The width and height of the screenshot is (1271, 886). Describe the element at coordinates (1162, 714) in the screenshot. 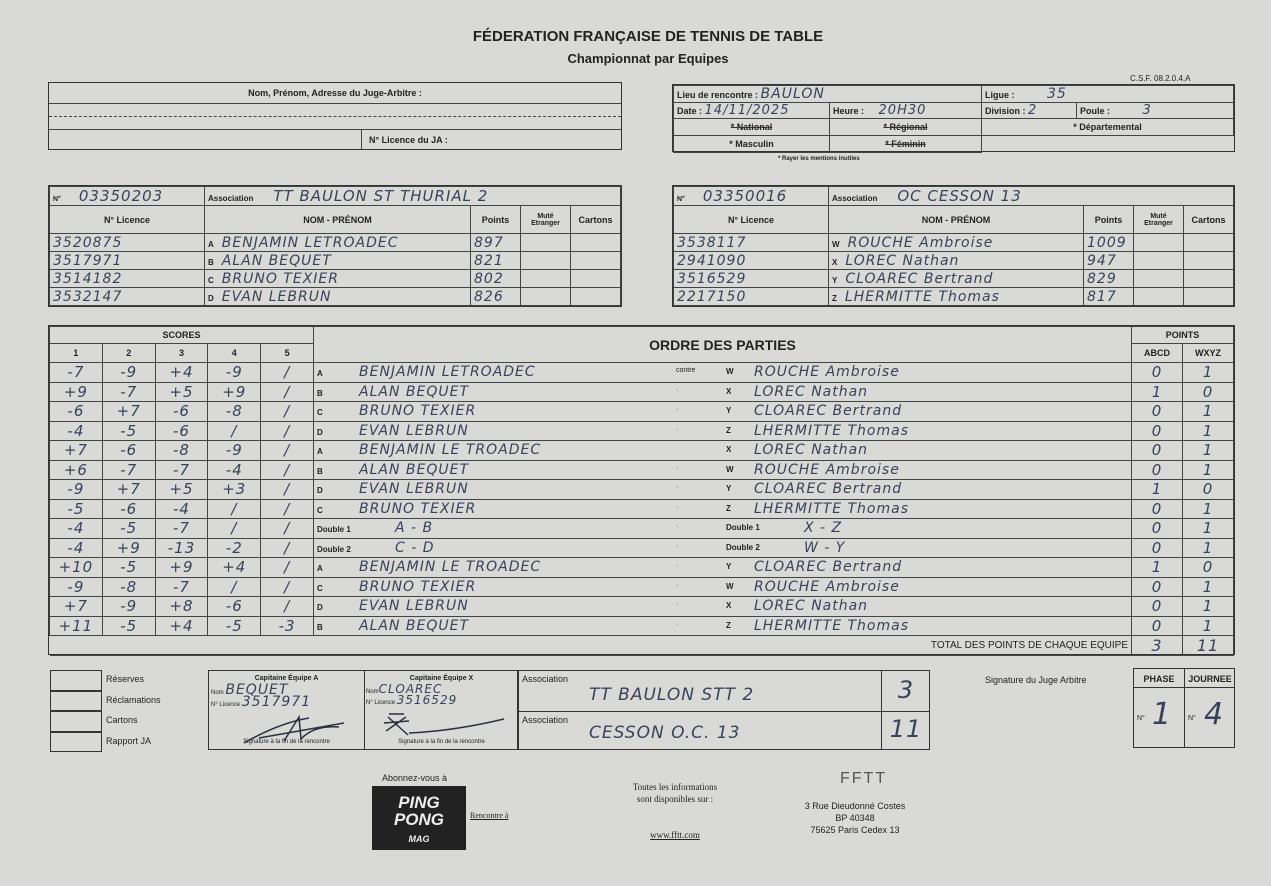

I see `phase-value: 1` at that location.